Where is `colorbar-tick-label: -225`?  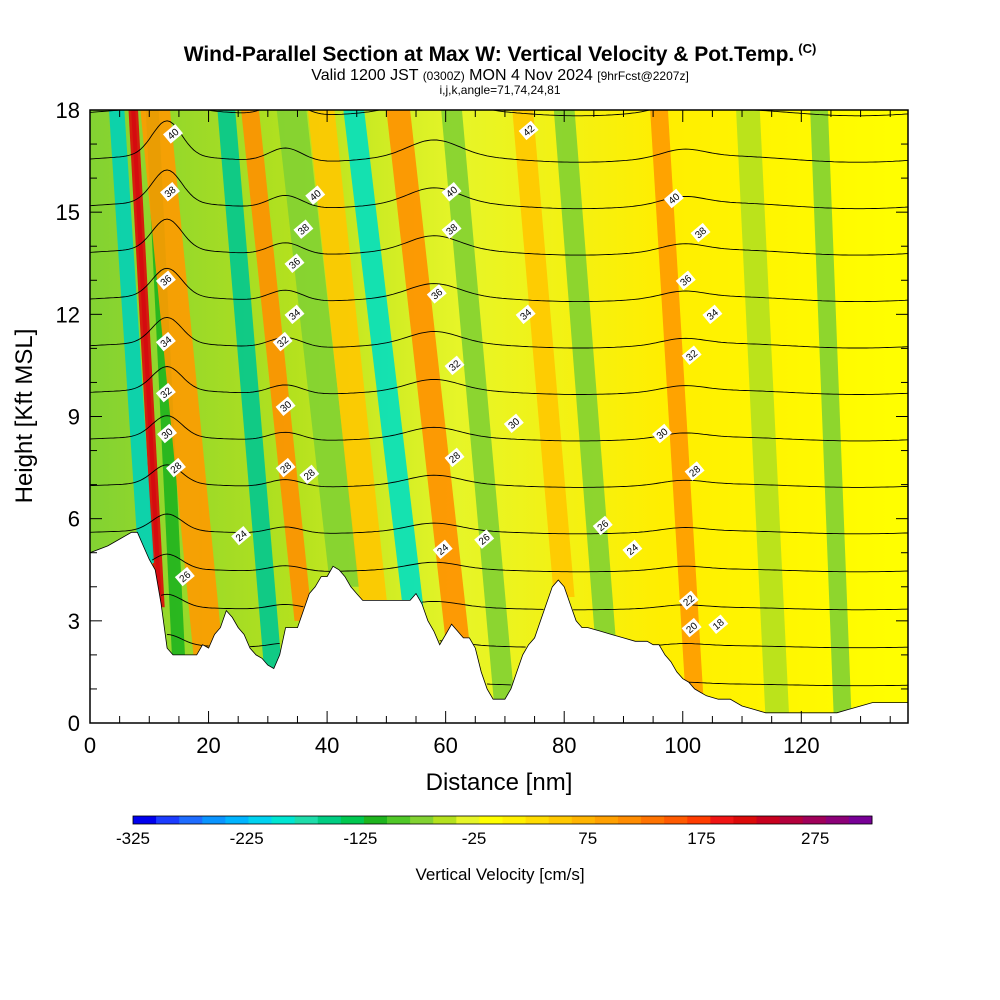
colorbar-tick-label: -225 is located at coordinates (247, 838).